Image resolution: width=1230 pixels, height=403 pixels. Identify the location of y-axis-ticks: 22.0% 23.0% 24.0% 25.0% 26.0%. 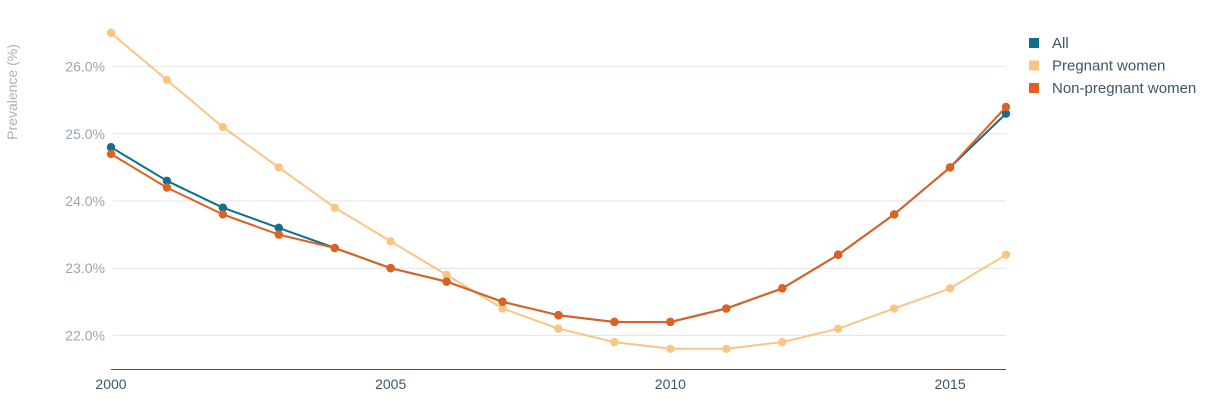
(85, 201).